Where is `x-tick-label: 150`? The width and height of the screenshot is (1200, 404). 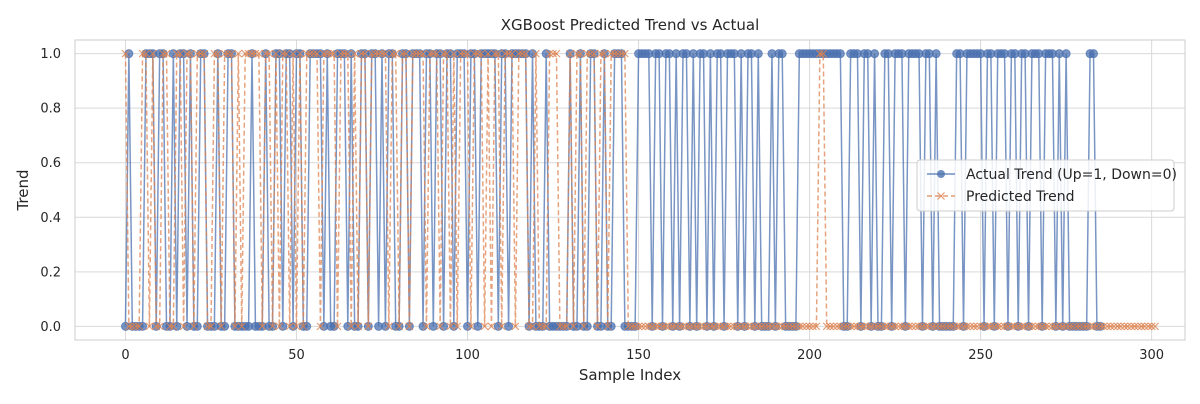
x-tick-label: 150 is located at coordinates (638, 355).